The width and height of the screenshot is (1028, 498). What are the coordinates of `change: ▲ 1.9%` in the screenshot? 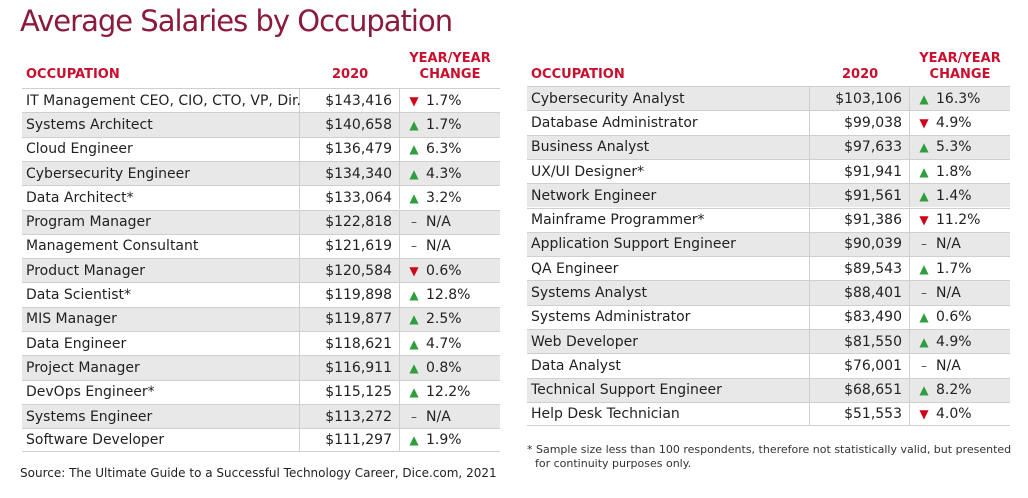 It's located at (450, 440).